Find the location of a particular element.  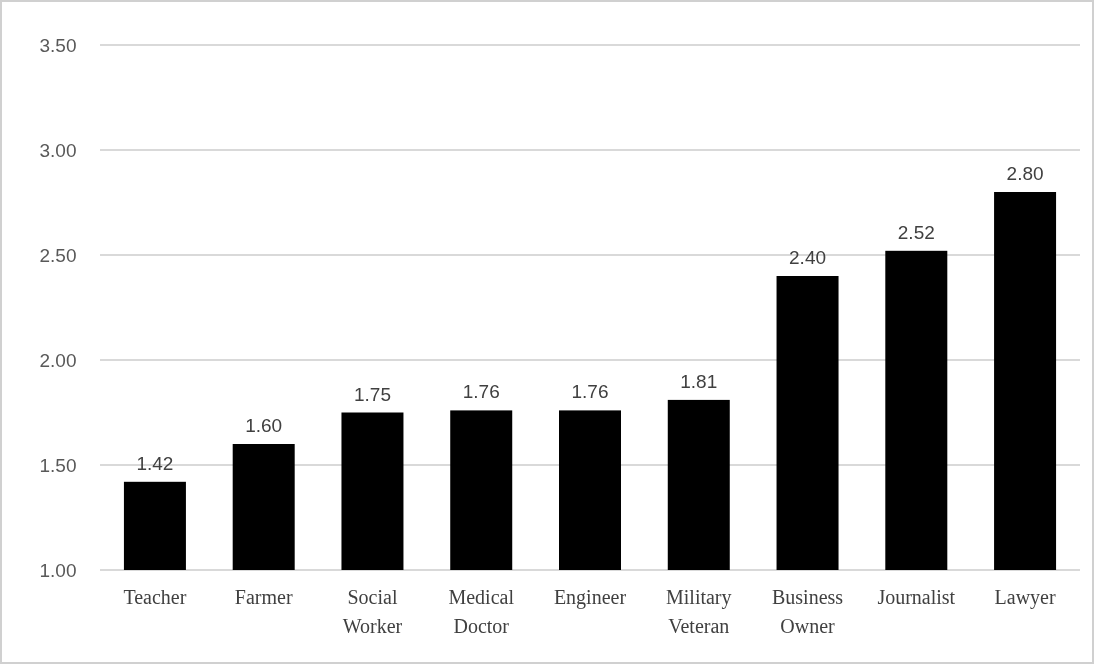

x-tick-label: Journalist is located at coordinates (916, 597).